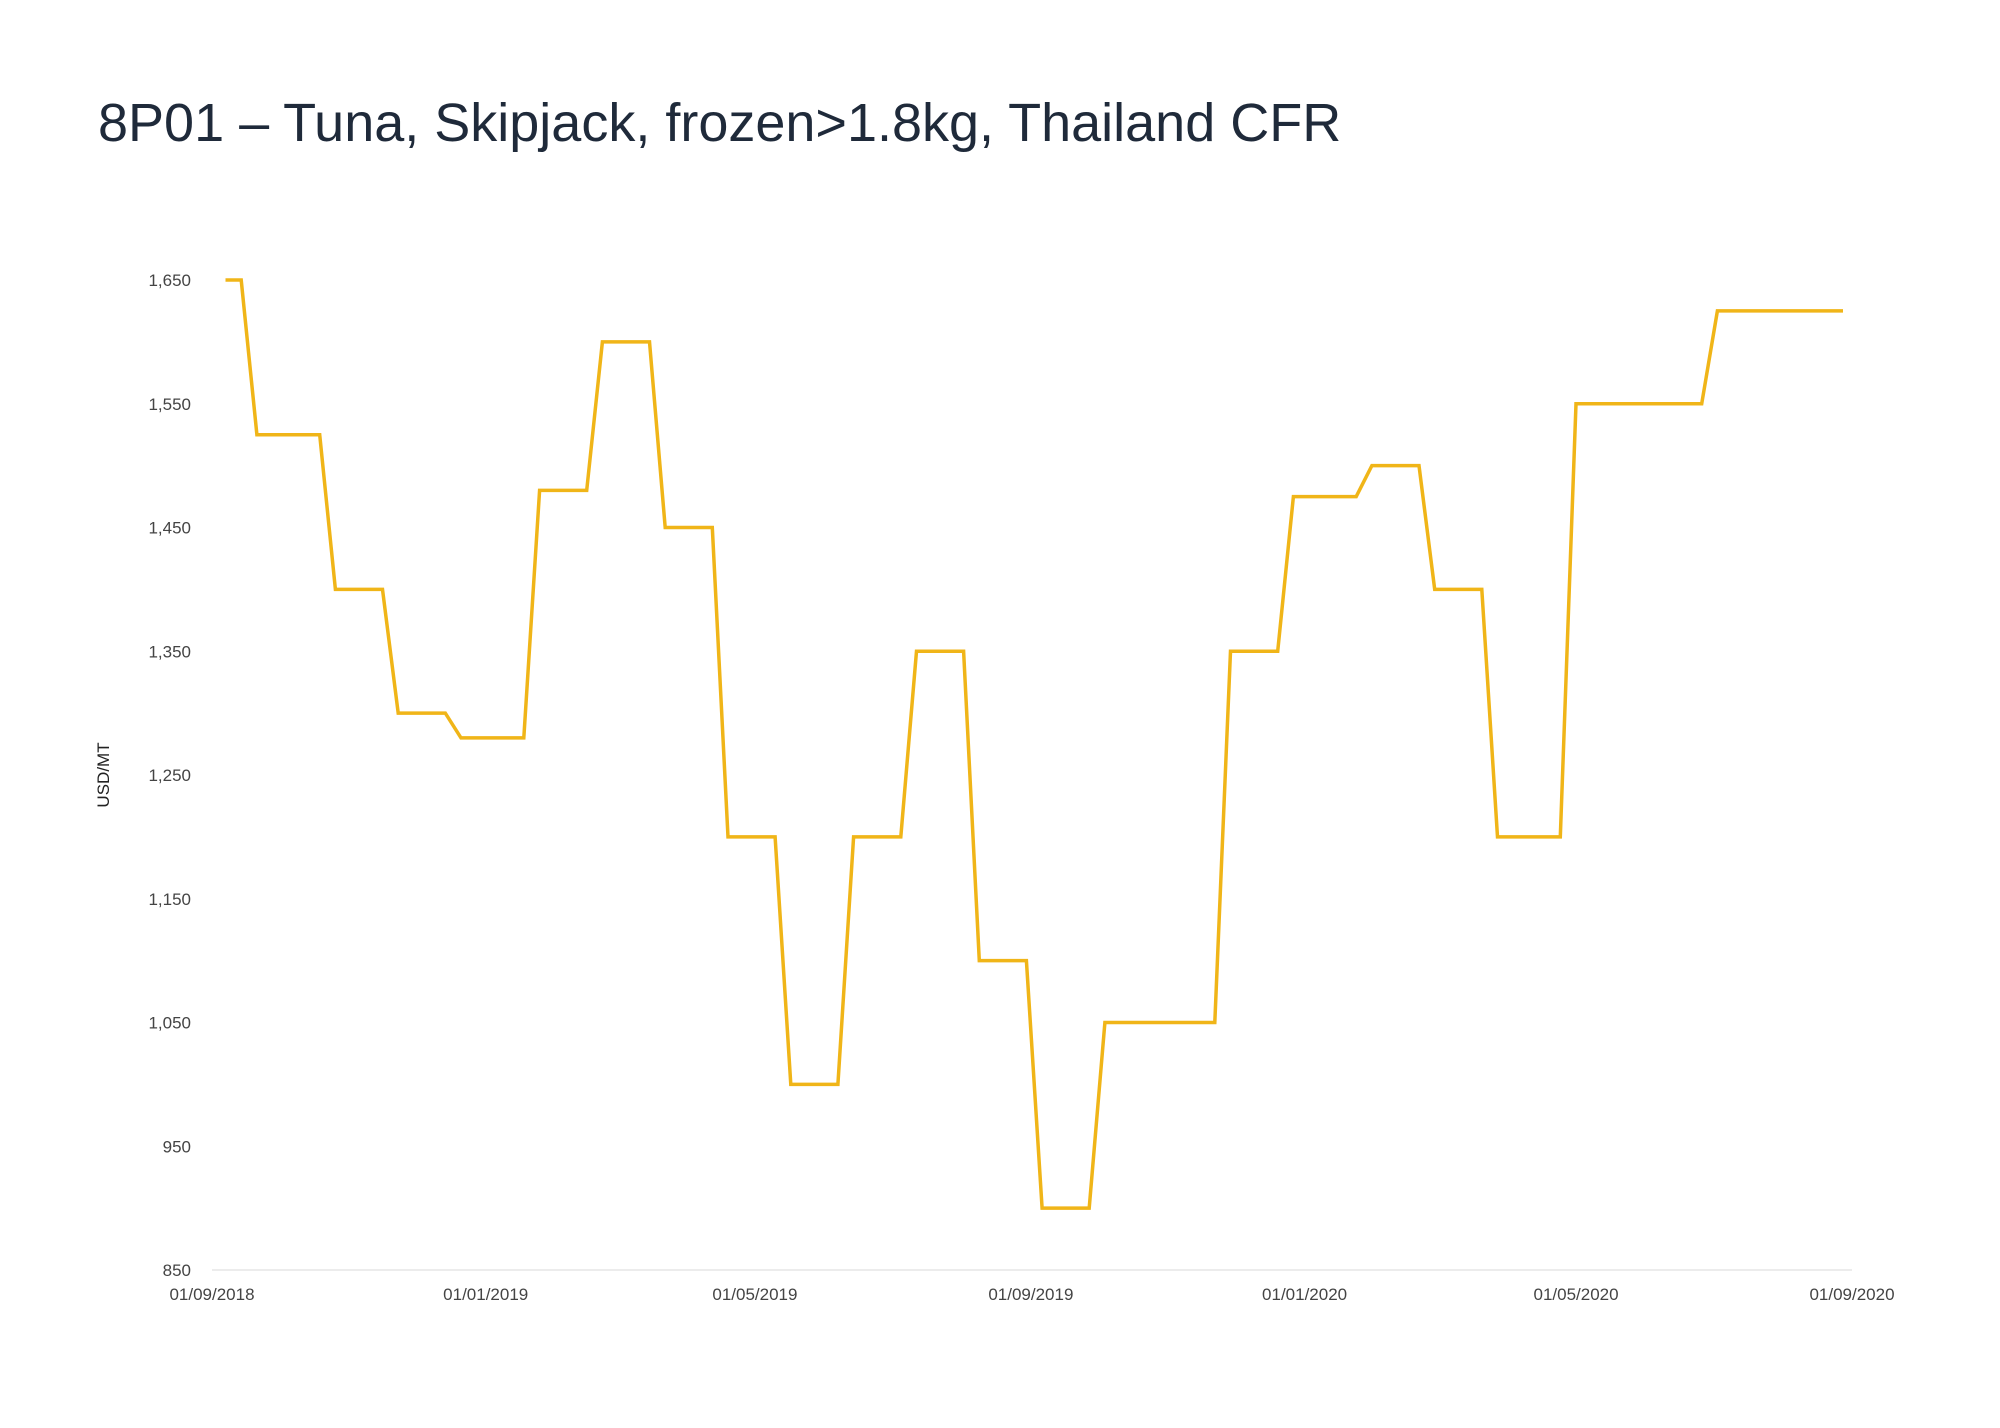 This screenshot has height=1428, width=2000. I want to click on y-tick-label: 1,450, so click(169, 528).